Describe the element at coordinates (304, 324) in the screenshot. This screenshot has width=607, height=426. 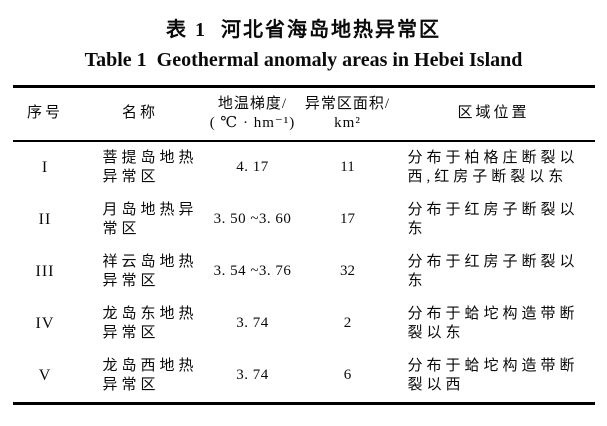
I see `table-row: IV 龙岛东地热 异常区 3. 74 2 分布于蛤坨构造带断 裂以东` at that location.